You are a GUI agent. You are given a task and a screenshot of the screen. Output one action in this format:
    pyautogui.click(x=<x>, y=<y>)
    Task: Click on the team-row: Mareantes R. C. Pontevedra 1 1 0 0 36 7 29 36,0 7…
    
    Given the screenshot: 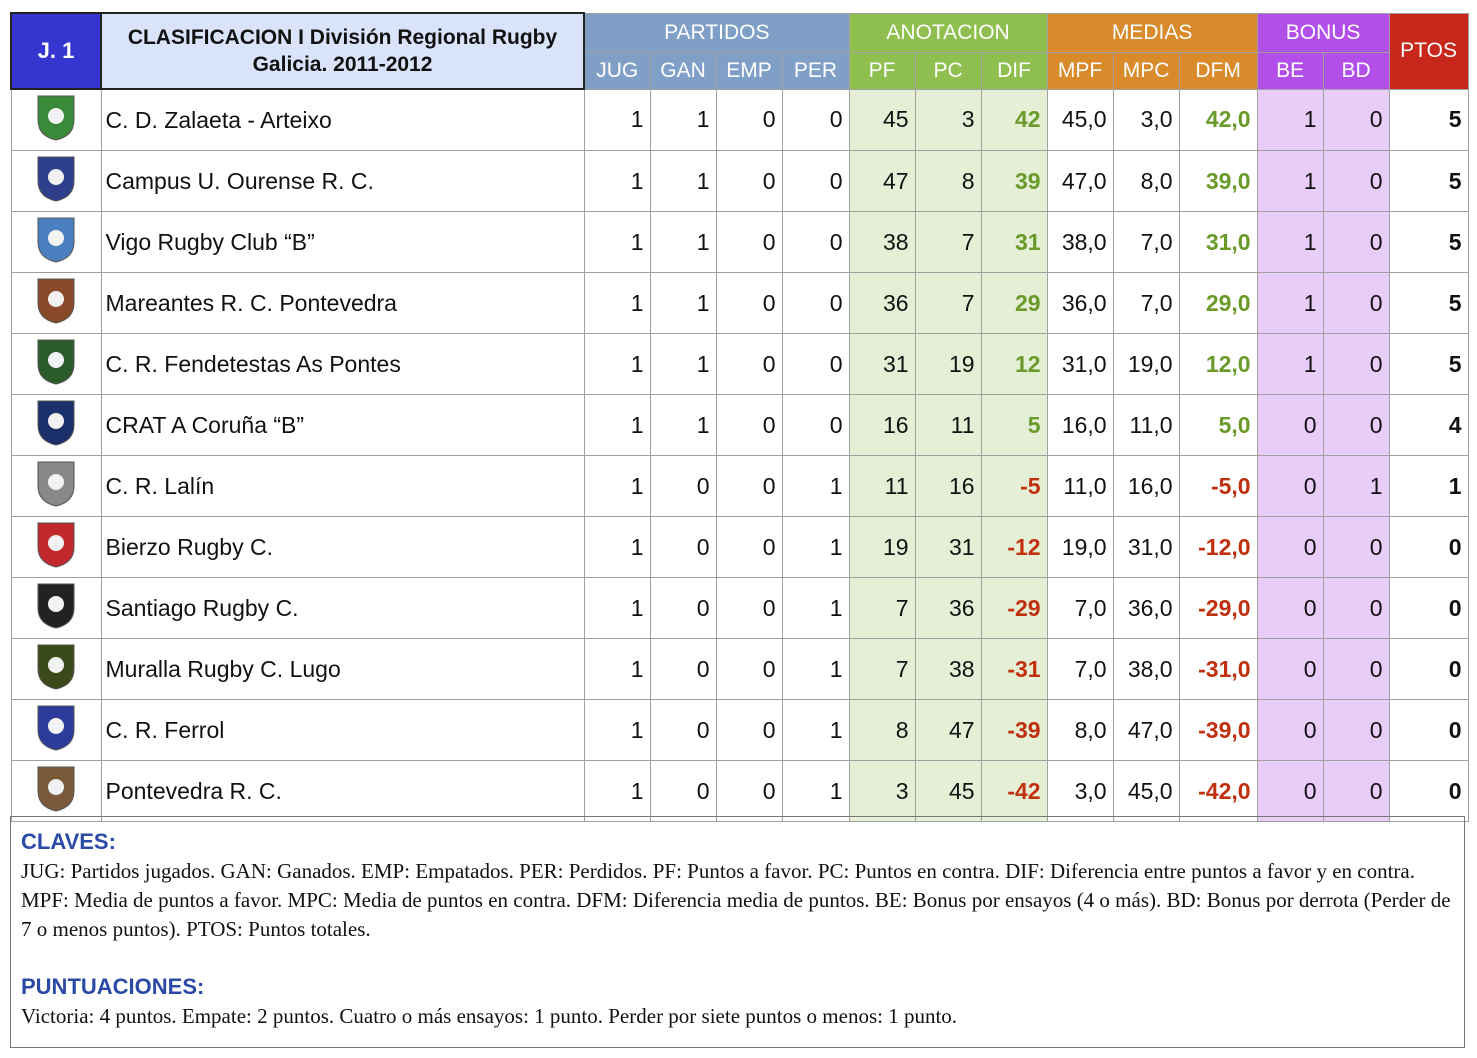 What is the action you would take?
    pyautogui.click(x=739, y=303)
    